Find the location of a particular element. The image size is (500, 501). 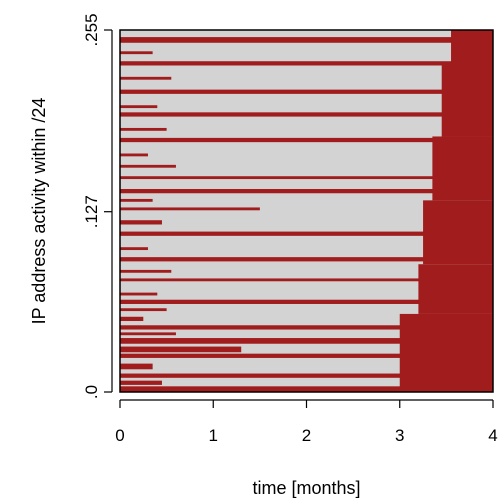

y-tick-label: .255 is located at coordinates (91, 29).